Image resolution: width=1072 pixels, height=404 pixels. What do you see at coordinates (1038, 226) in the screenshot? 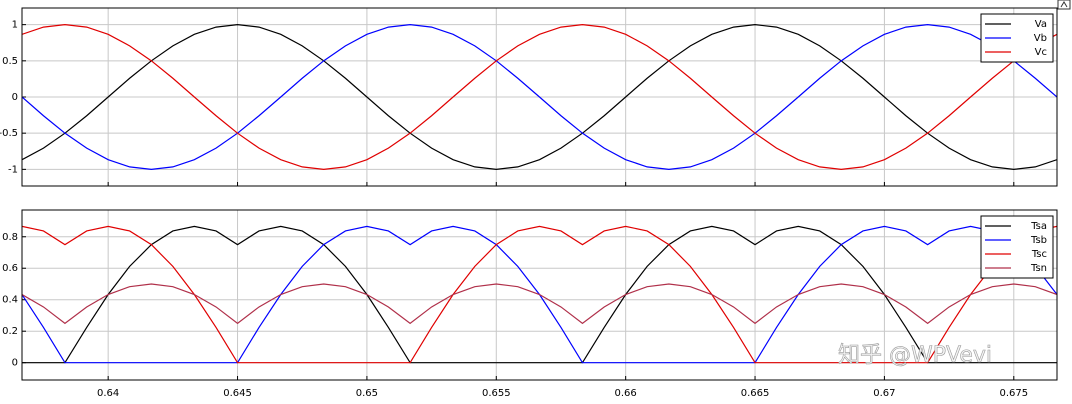
I see `legend-label: Tsa` at bounding box center [1038, 226].